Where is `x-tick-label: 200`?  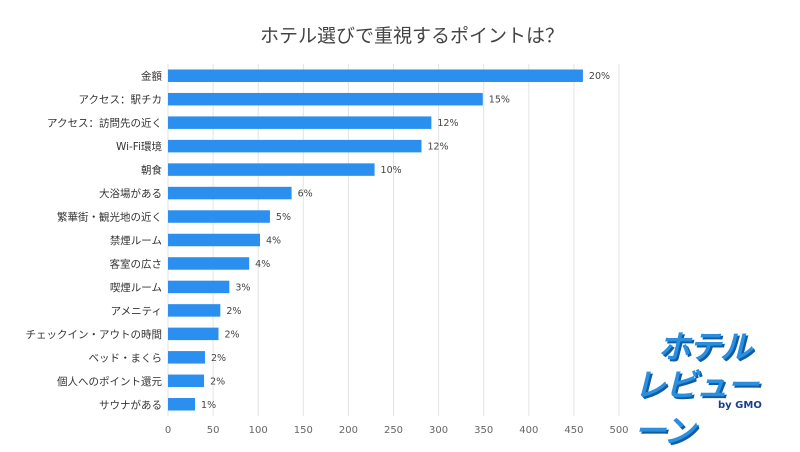
x-tick-label: 200 is located at coordinates (348, 430).